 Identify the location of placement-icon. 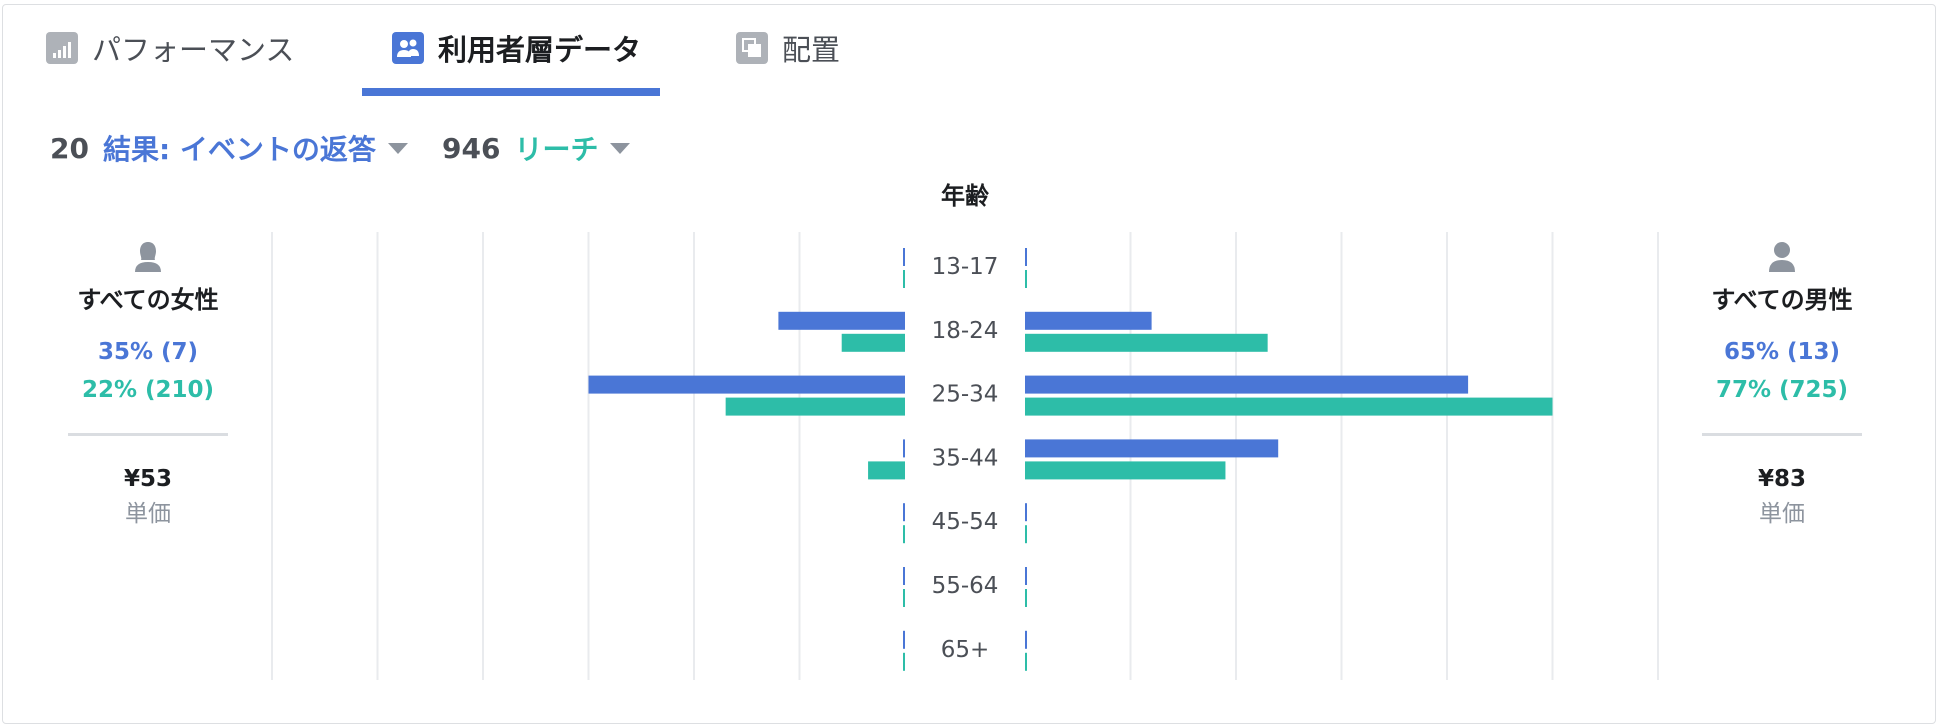
(752, 48).